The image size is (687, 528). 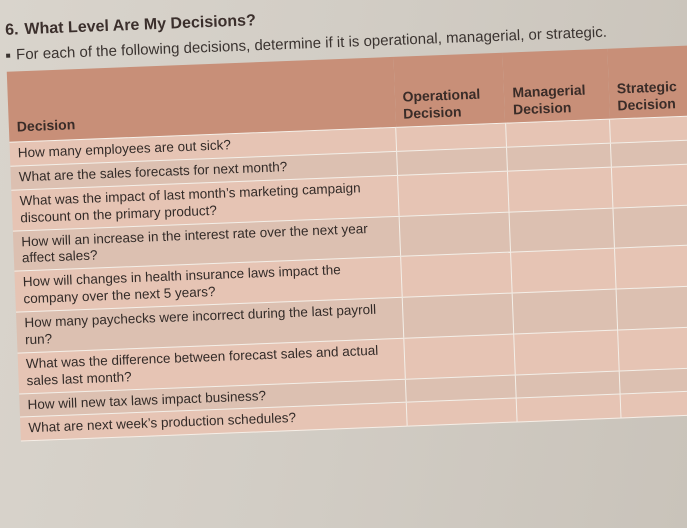 What do you see at coordinates (8, 55) in the screenshot?
I see `bullet-marker` at bounding box center [8, 55].